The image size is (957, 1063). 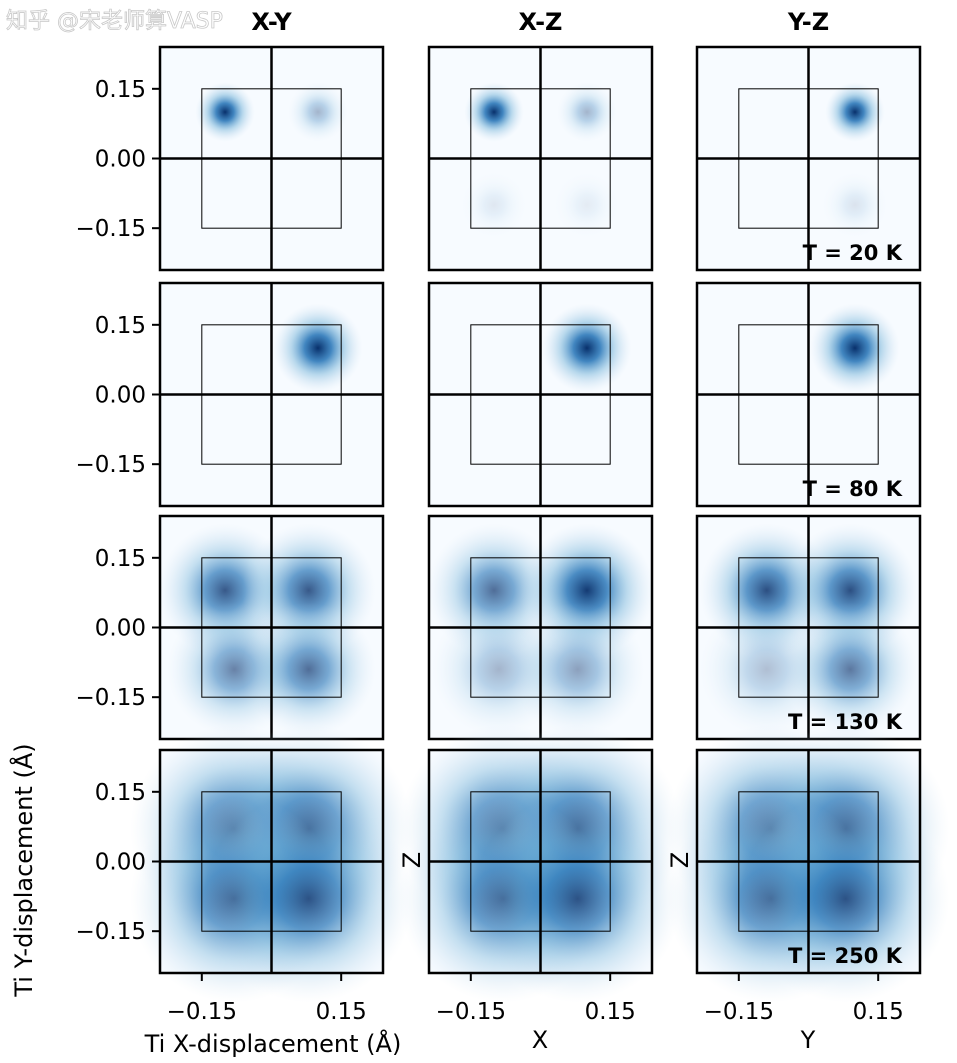 I want to click on panel: −0.15 0.15, so click(x=540, y=874).